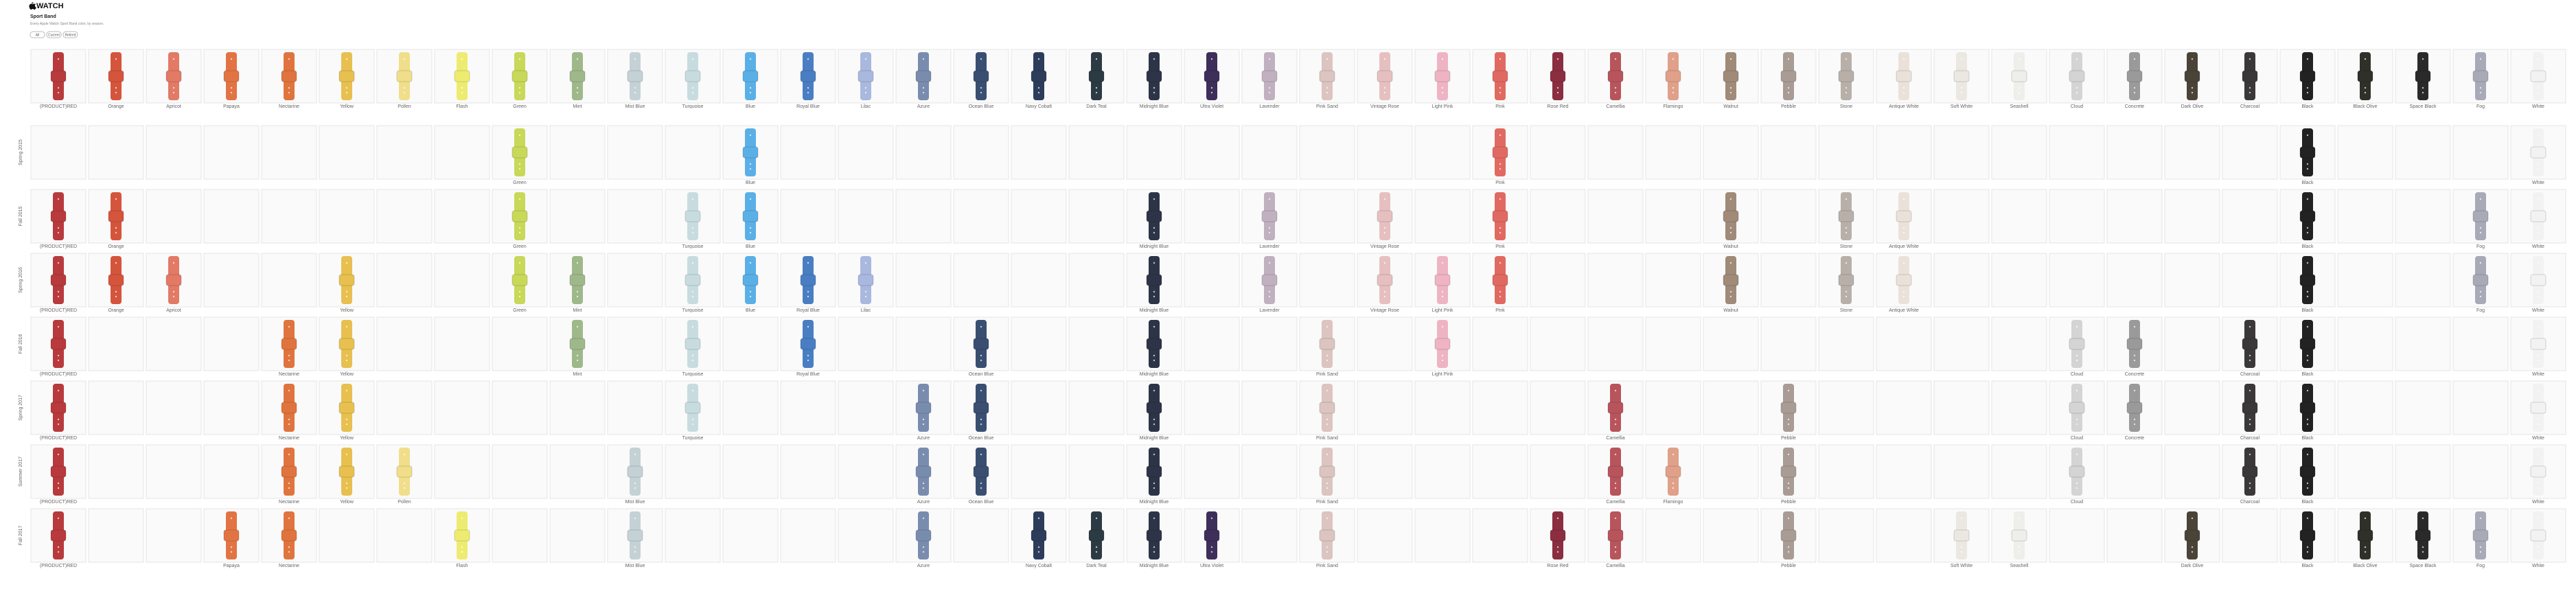 This screenshot has width=2576, height=589. What do you see at coordinates (1442, 106) in the screenshot?
I see `band-name: Light Pink` at bounding box center [1442, 106].